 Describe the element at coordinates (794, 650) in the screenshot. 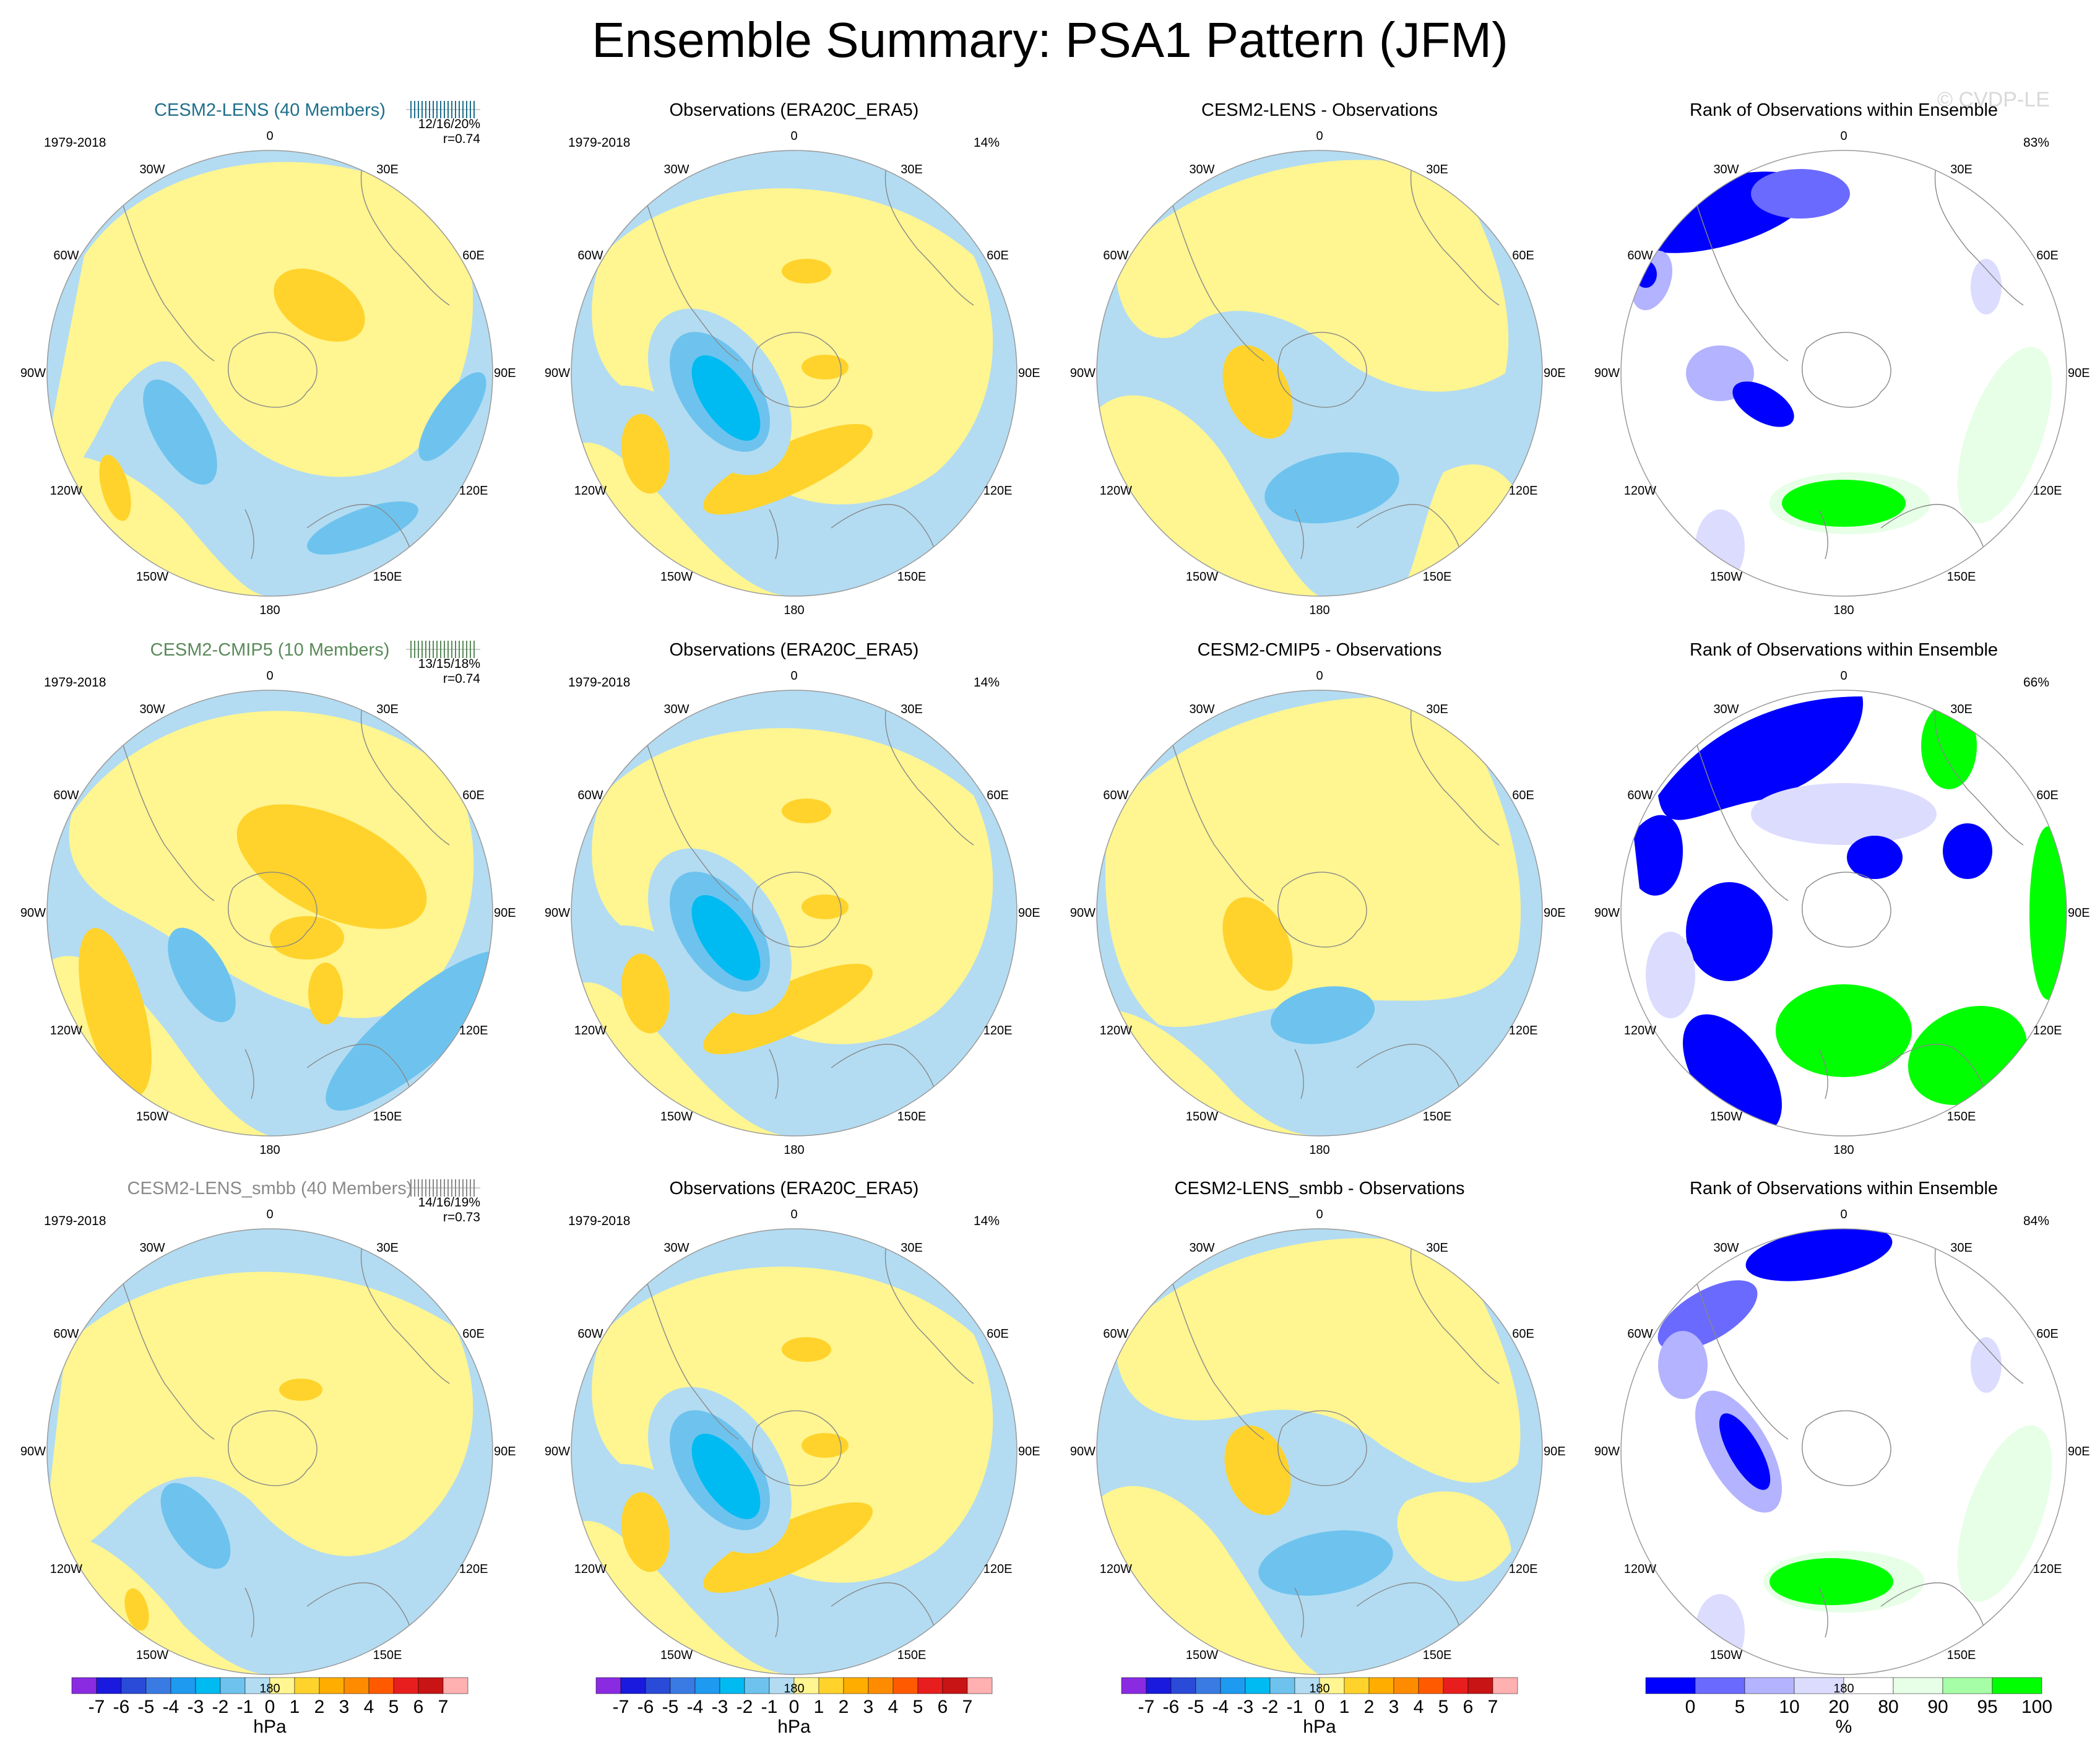

I see `panel-title: Observations (ERA20C_ERA5)` at that location.